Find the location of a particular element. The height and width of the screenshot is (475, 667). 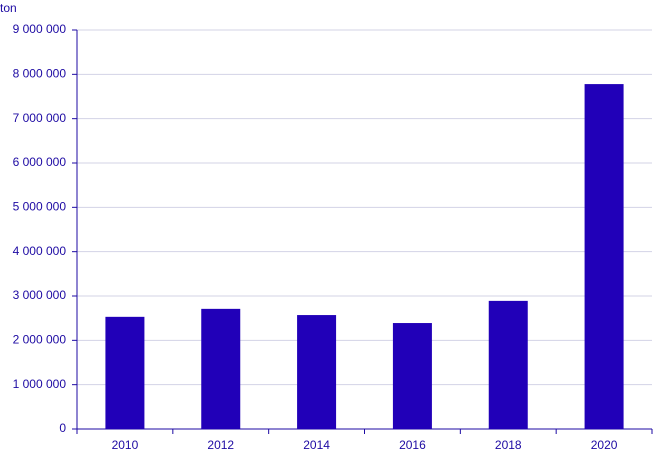

y-tick-label: 8 000 000 is located at coordinates (40, 74).